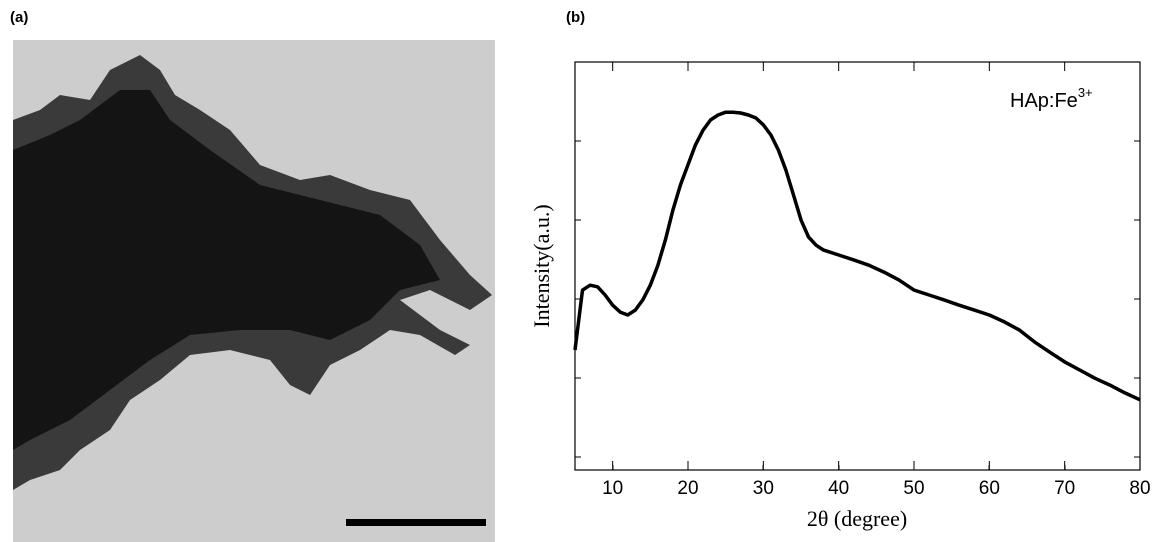  I want to click on annotation: HAp:Fe3+, so click(1051, 98).